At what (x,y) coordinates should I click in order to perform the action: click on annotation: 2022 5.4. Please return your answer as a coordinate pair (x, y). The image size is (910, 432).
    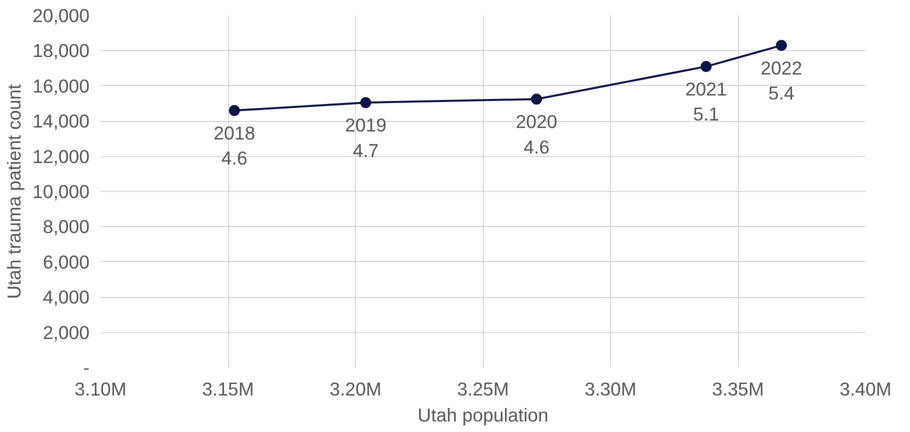
    Looking at the image, I should click on (781, 80).